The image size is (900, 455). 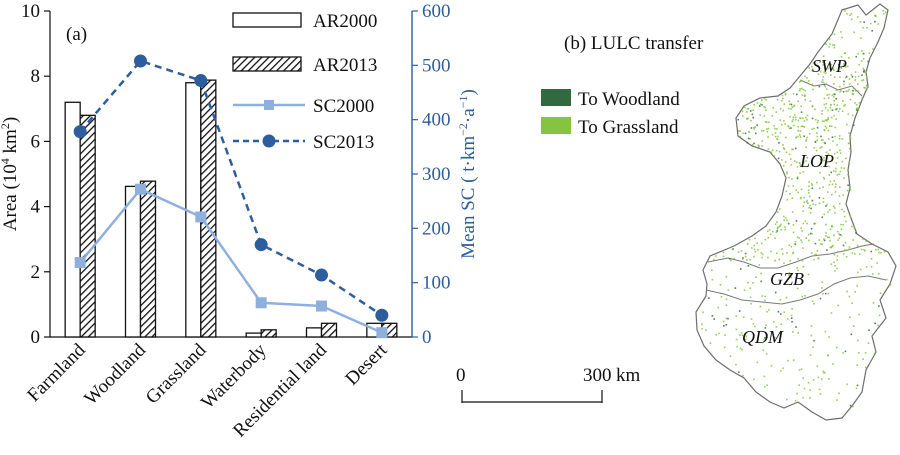 I want to click on x-tick-label: Farmland, so click(x=56, y=372).